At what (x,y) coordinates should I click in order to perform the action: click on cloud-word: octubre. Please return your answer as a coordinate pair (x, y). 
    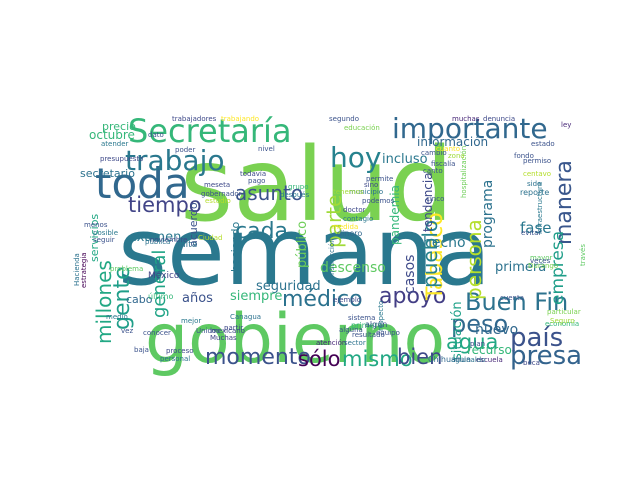
    Looking at the image, I should click on (112, 135).